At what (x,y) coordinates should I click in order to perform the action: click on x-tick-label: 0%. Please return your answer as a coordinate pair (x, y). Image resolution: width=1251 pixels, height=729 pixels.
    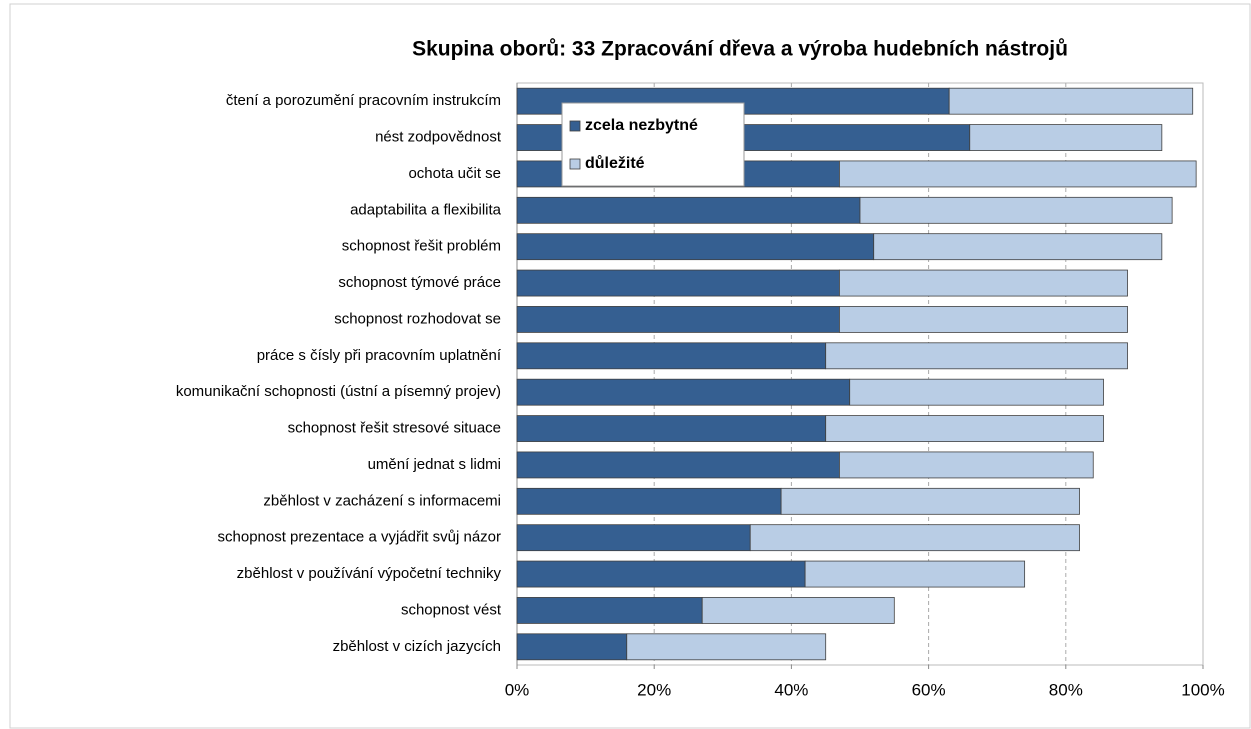
    Looking at the image, I should click on (517, 689).